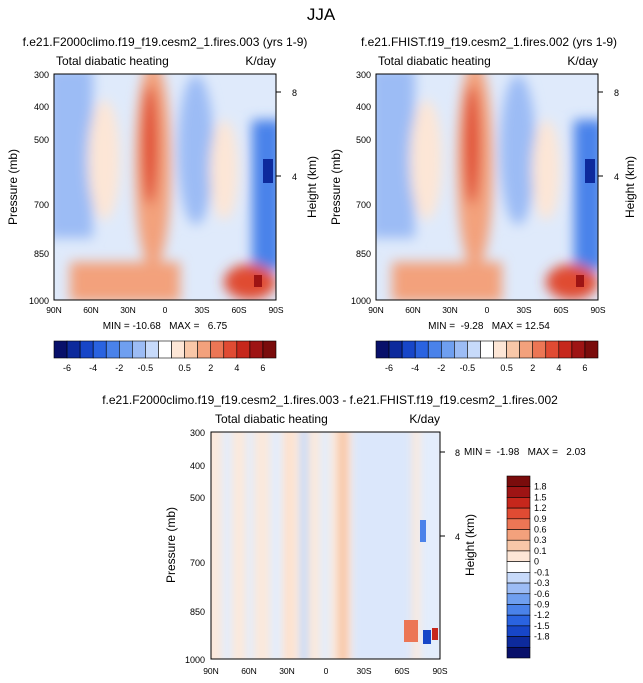 Image resolution: width=643 pixels, height=683 pixels. Describe the element at coordinates (542, 615) in the screenshot. I see `colorbar-diff-label: -1.2` at that location.